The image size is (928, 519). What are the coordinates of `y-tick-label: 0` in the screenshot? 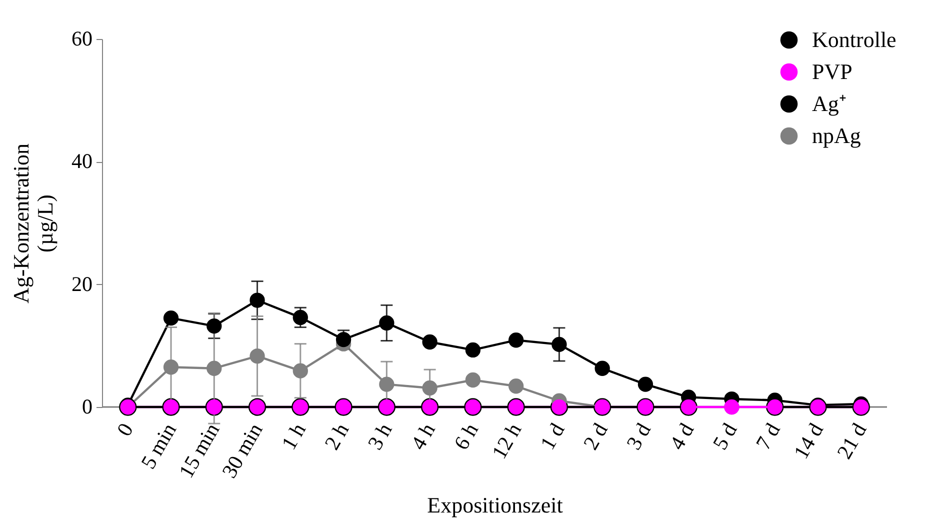 It's located at (87, 406).